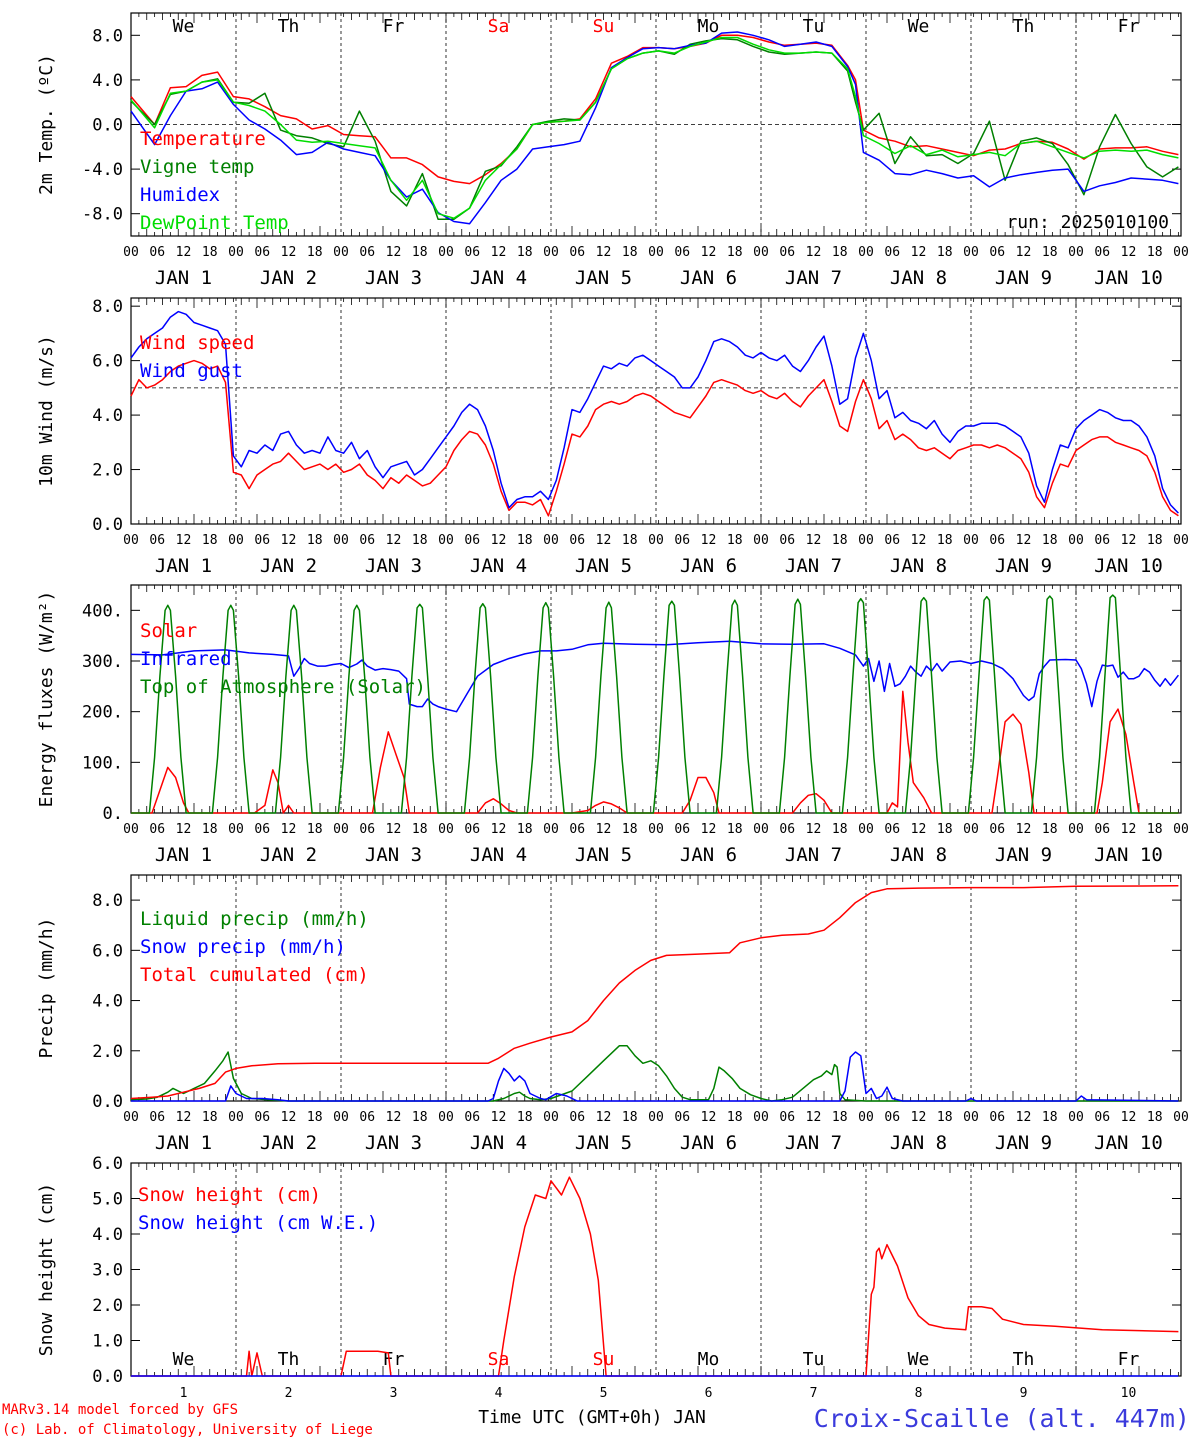 The image size is (1194, 1440). I want to click on y-tick-label: -8.0, so click(102, 215).